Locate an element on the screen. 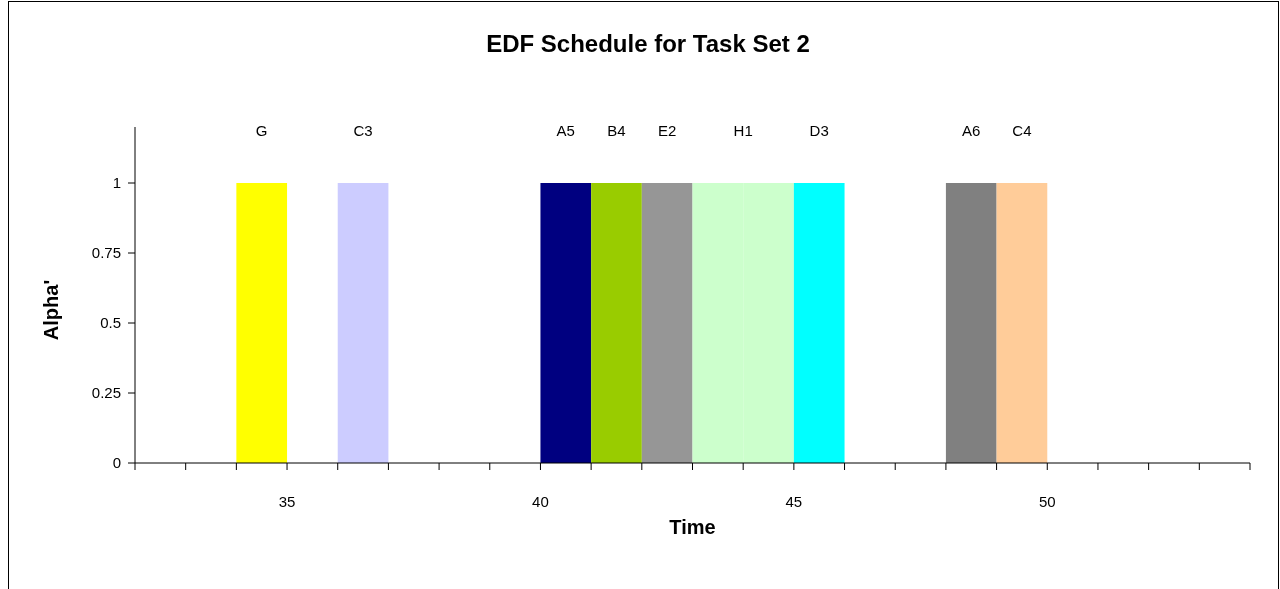 The width and height of the screenshot is (1280, 589). text: B4 is located at coordinates (616, 130).